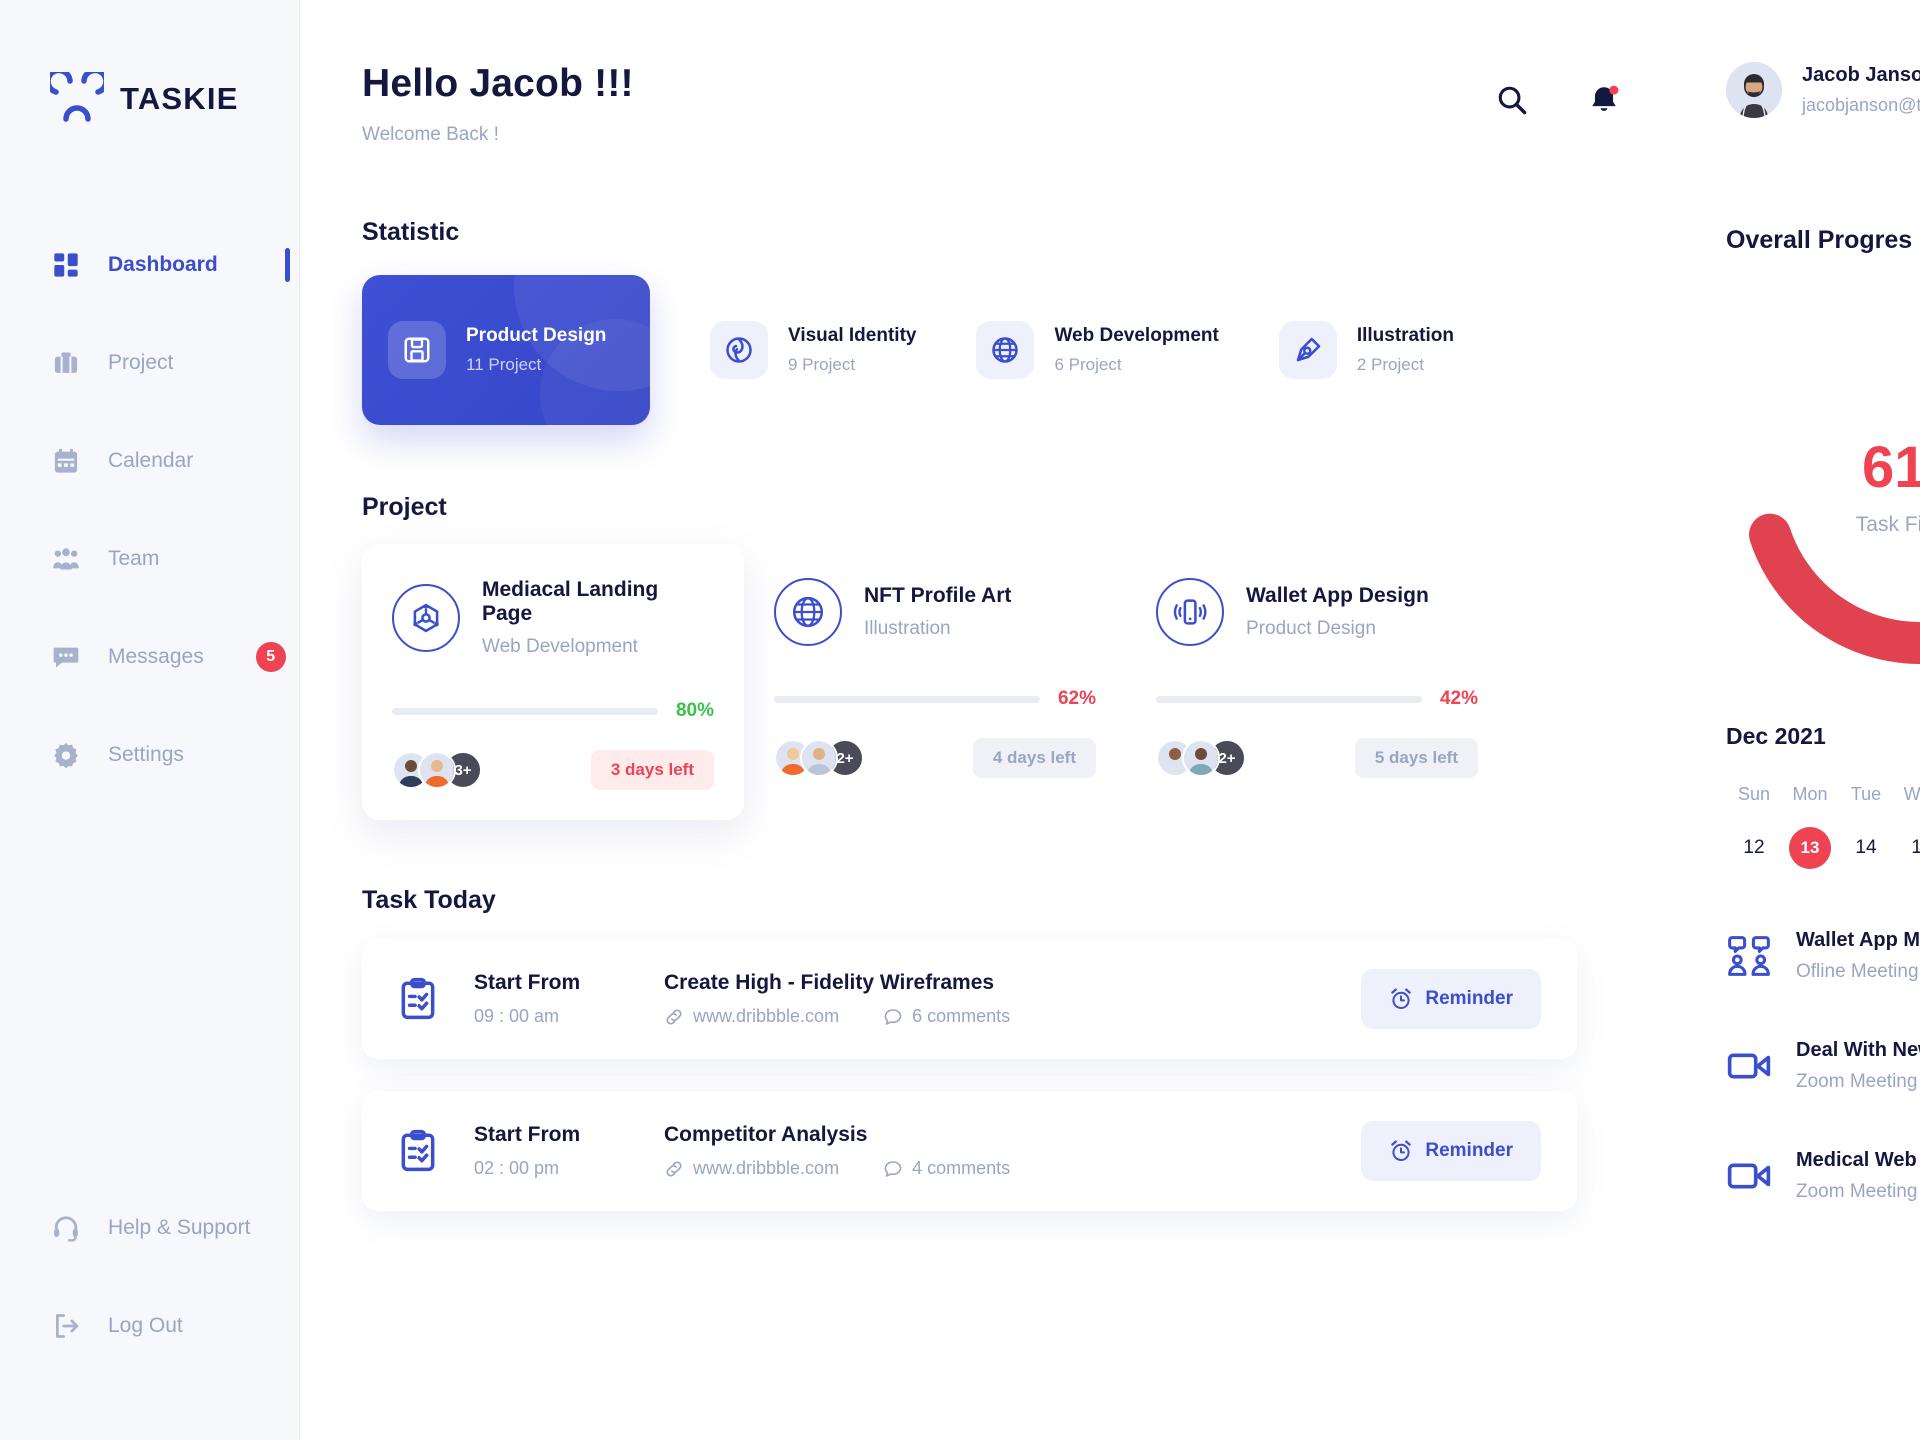 This screenshot has width=1920, height=1440. I want to click on task-time: 02 : 00 pm, so click(517, 1168).